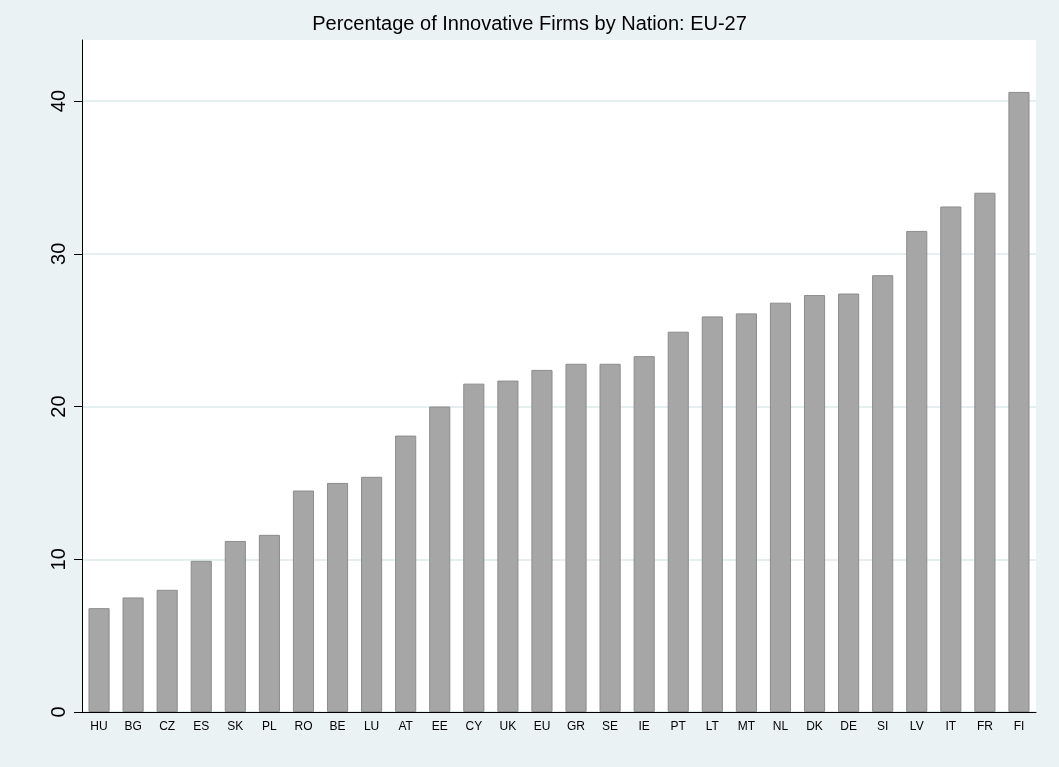  What do you see at coordinates (303, 726) in the screenshot?
I see `x-tick-label: RO` at bounding box center [303, 726].